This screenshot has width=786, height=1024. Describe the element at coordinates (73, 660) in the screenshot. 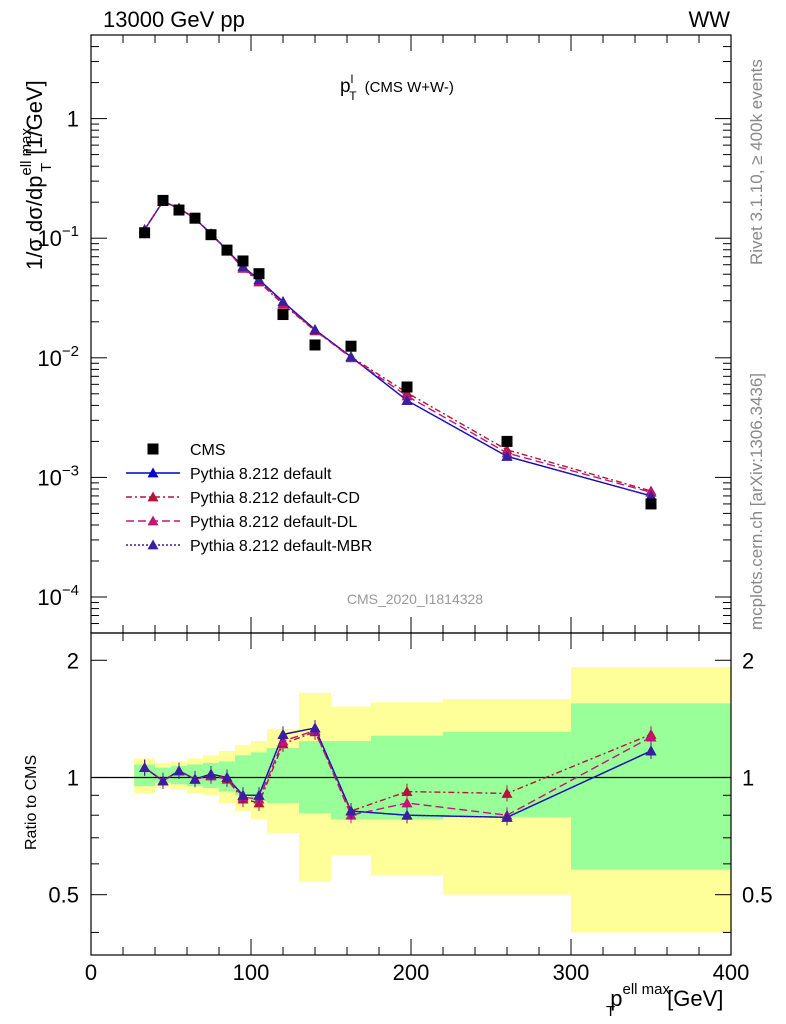

I see `ratio-y-tick-label: 2` at that location.